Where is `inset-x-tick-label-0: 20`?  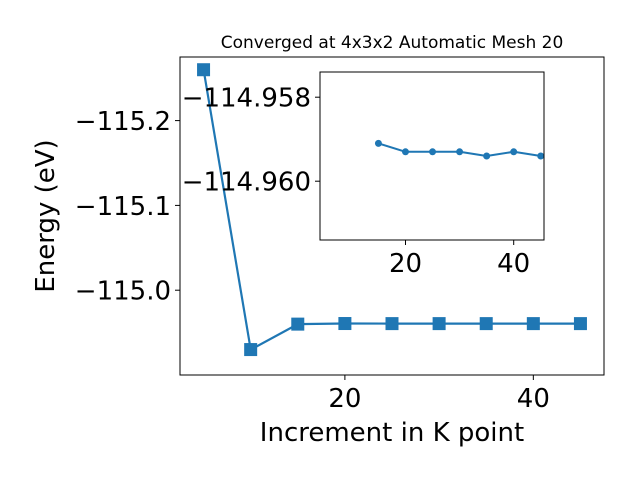 inset-x-tick-label-0: 20 is located at coordinates (405, 264).